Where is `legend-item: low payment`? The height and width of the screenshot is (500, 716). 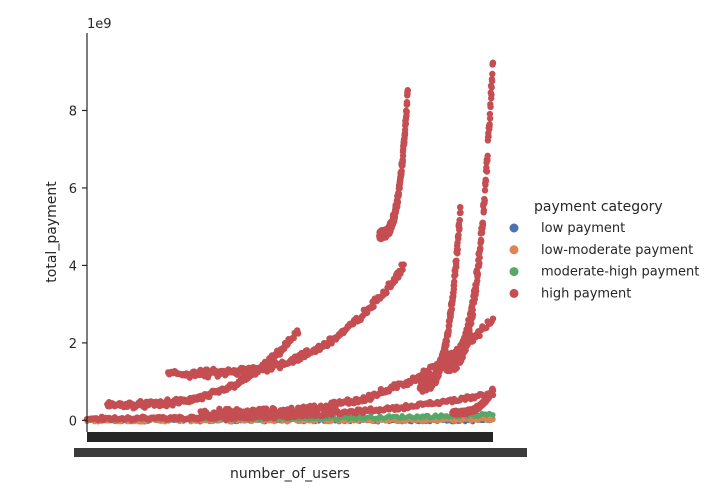
legend-item: low payment is located at coordinates (567, 228).